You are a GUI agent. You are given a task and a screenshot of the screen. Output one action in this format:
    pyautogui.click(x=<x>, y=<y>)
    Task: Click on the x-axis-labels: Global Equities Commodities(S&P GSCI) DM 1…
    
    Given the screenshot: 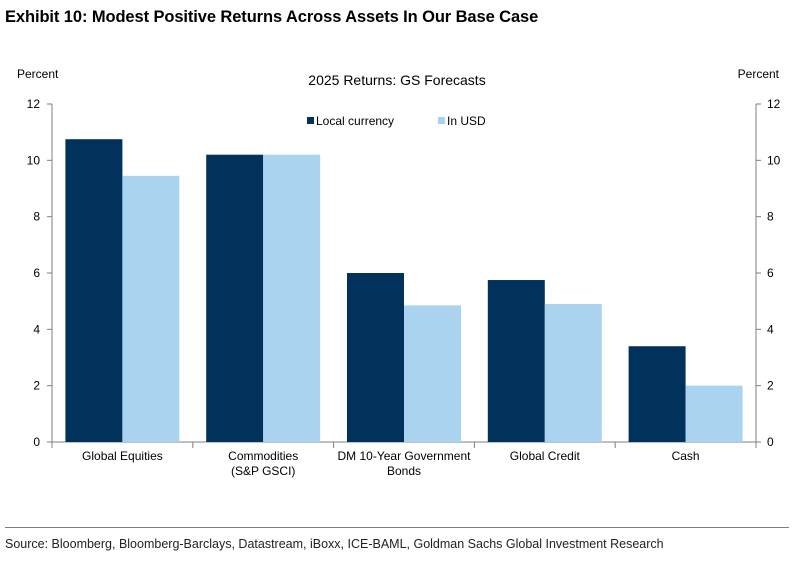 What is the action you would take?
    pyautogui.click(x=391, y=463)
    